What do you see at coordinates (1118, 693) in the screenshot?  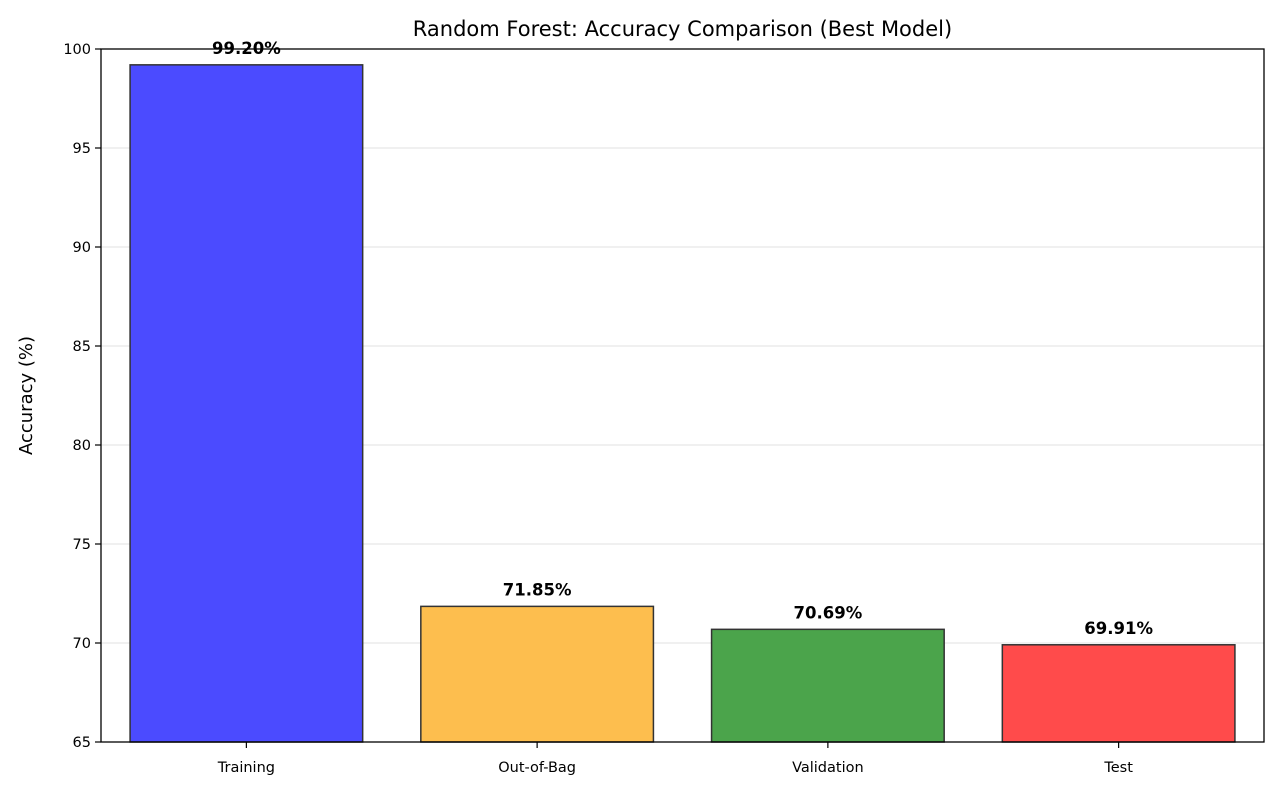 I see `bar-test` at bounding box center [1118, 693].